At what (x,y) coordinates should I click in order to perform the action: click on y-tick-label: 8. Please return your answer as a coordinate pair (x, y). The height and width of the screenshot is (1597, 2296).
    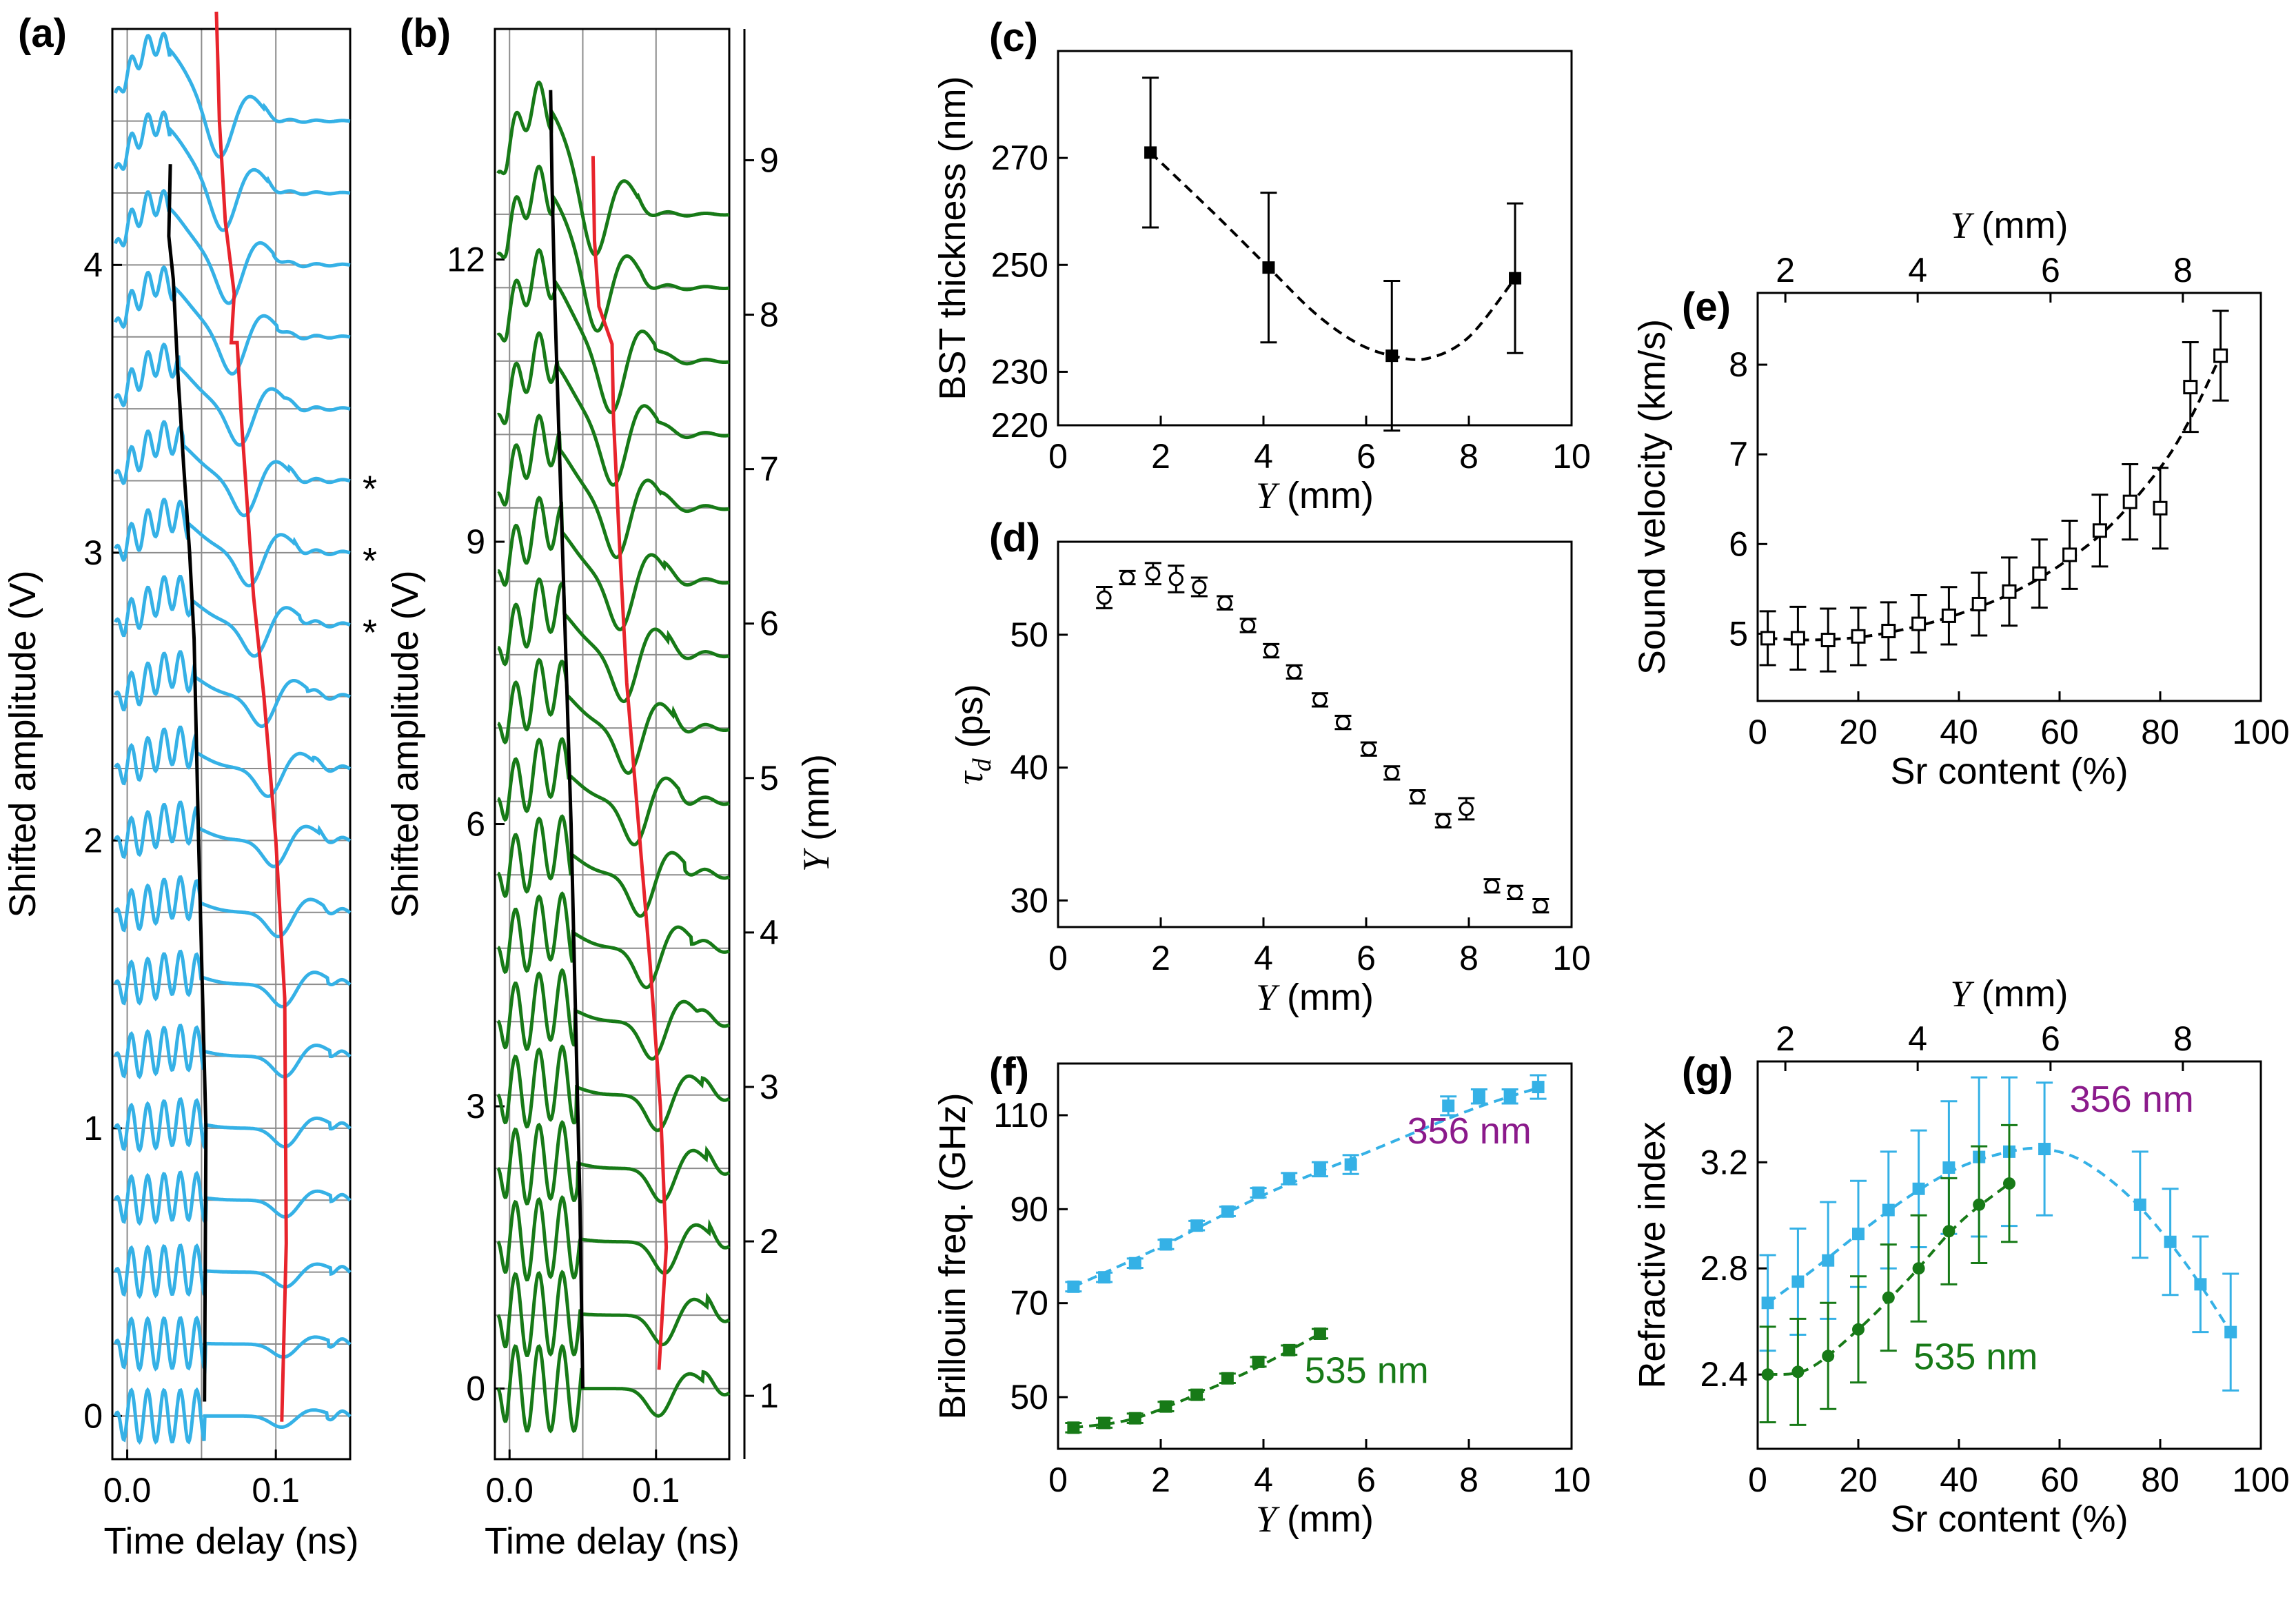
    Looking at the image, I should click on (1738, 364).